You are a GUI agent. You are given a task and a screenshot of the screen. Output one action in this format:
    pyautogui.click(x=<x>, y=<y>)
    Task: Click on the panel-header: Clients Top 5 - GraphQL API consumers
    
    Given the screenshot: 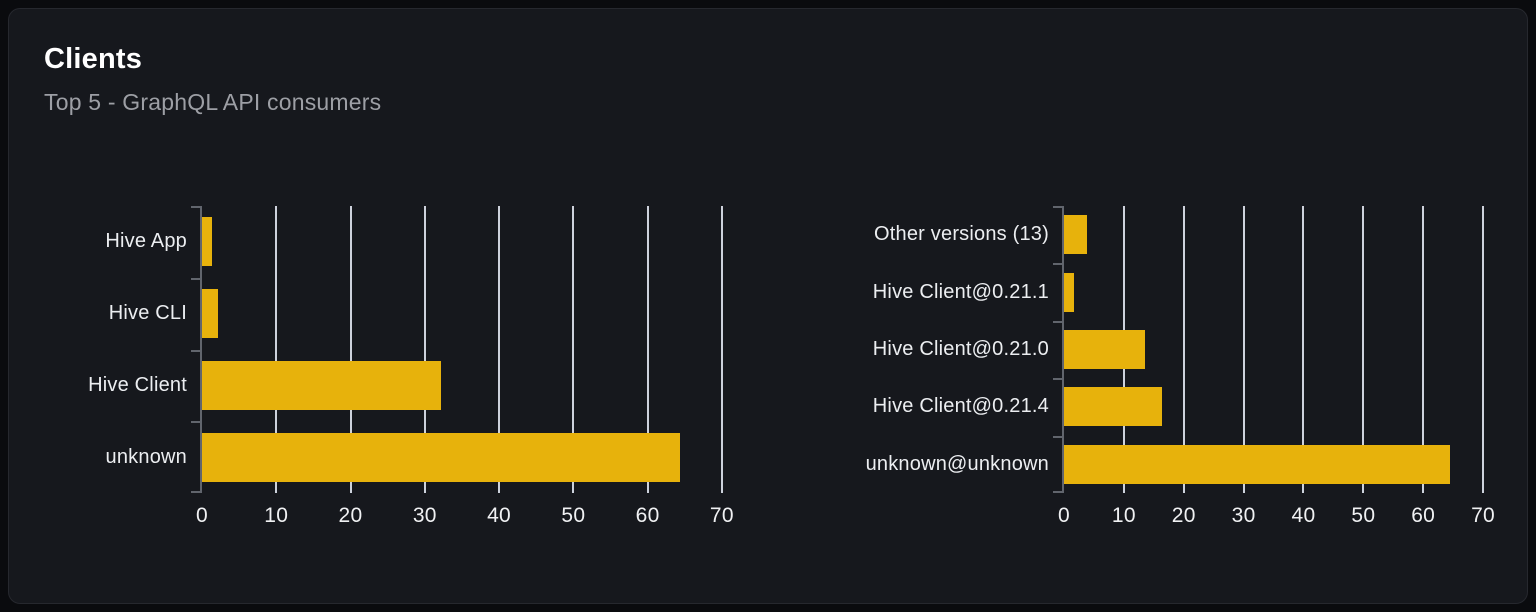 What is the action you would take?
    pyautogui.click(x=212, y=80)
    